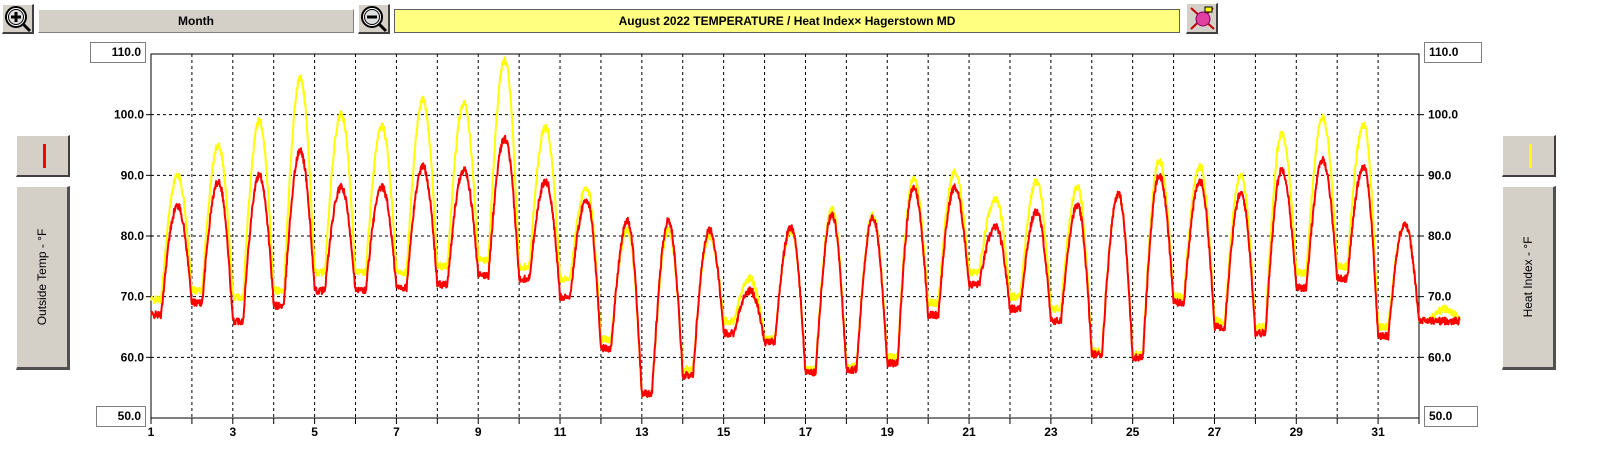 Image resolution: width=1599 pixels, height=462 pixels. What do you see at coordinates (133, 175) in the screenshot?
I see `y-tick-label-left: 90.0` at bounding box center [133, 175].